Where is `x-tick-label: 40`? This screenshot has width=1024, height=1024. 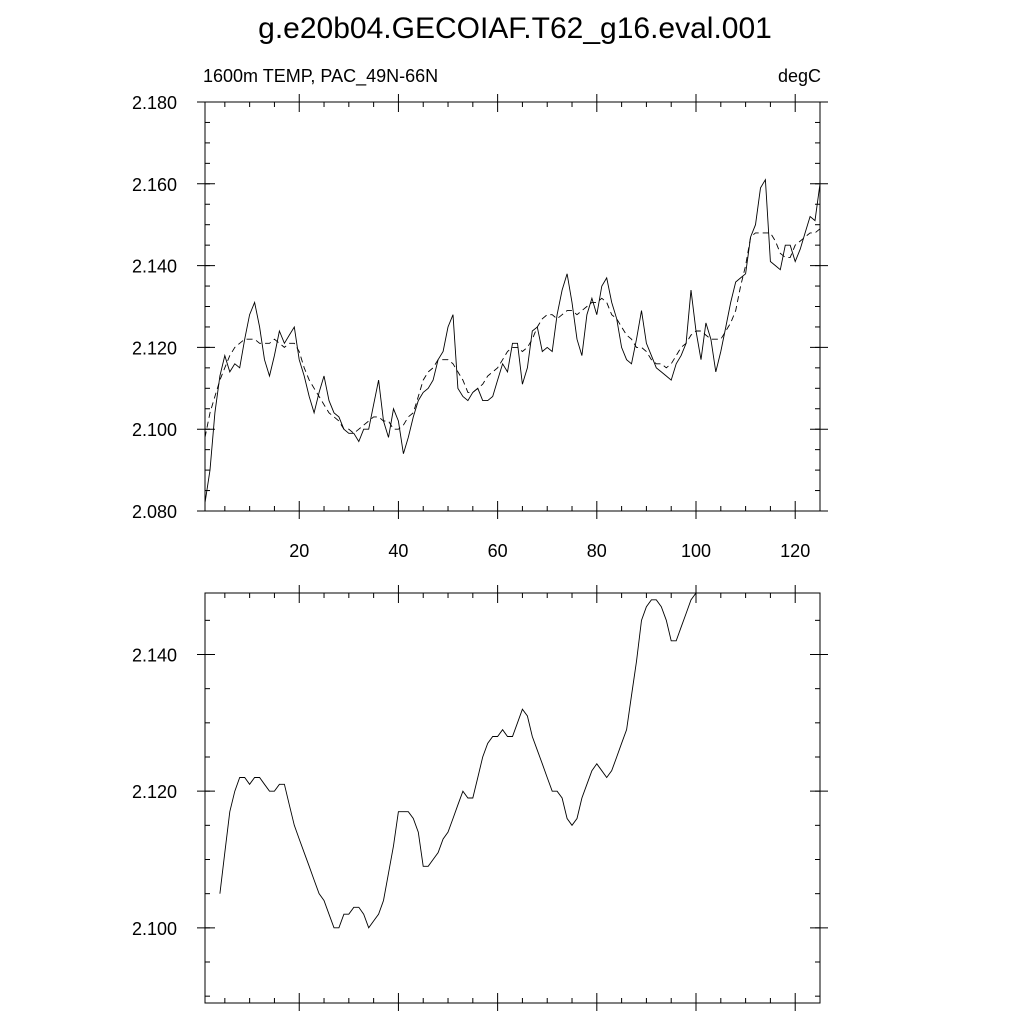
x-tick-label: 40 is located at coordinates (398, 551).